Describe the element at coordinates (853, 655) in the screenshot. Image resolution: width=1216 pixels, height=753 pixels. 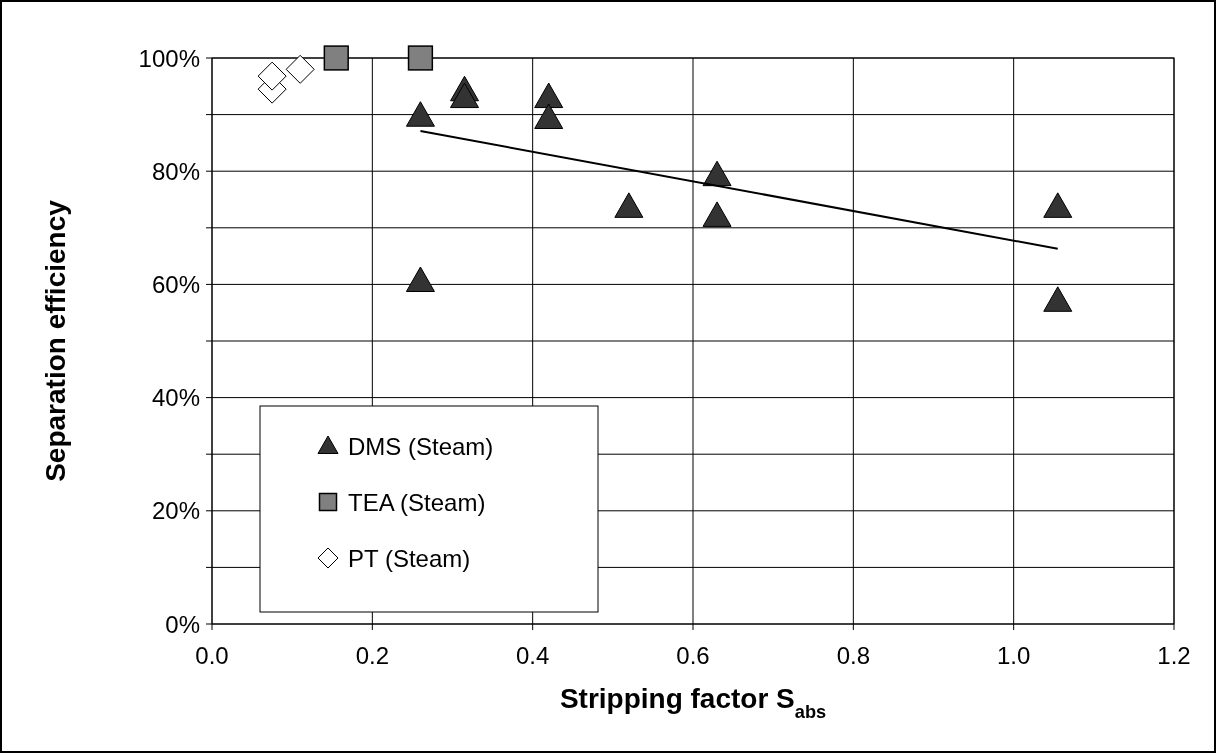
I see `x-tick-label: 0.8` at that location.